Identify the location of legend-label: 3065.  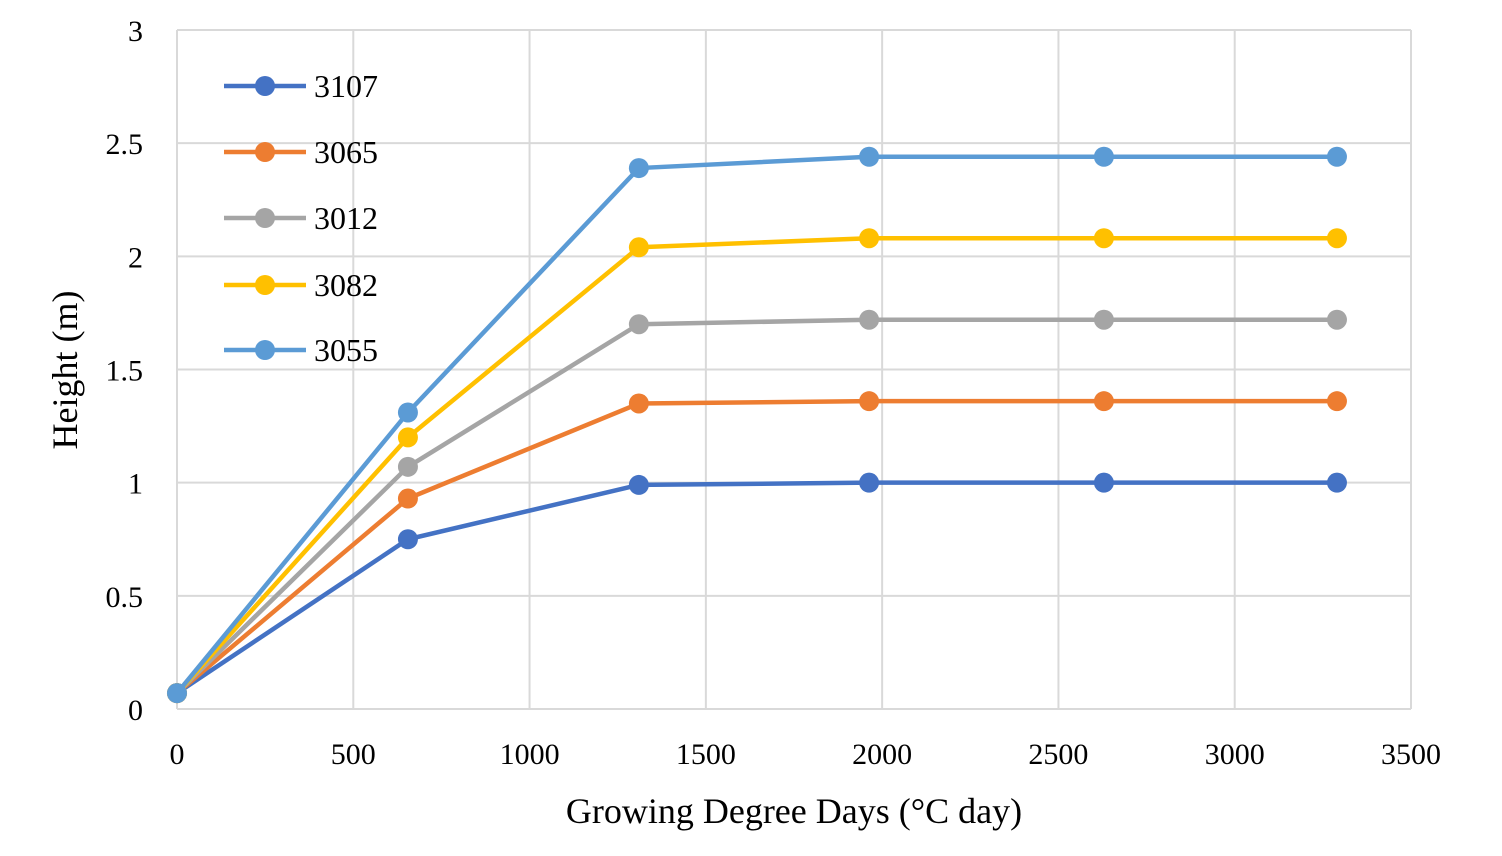
(346, 152).